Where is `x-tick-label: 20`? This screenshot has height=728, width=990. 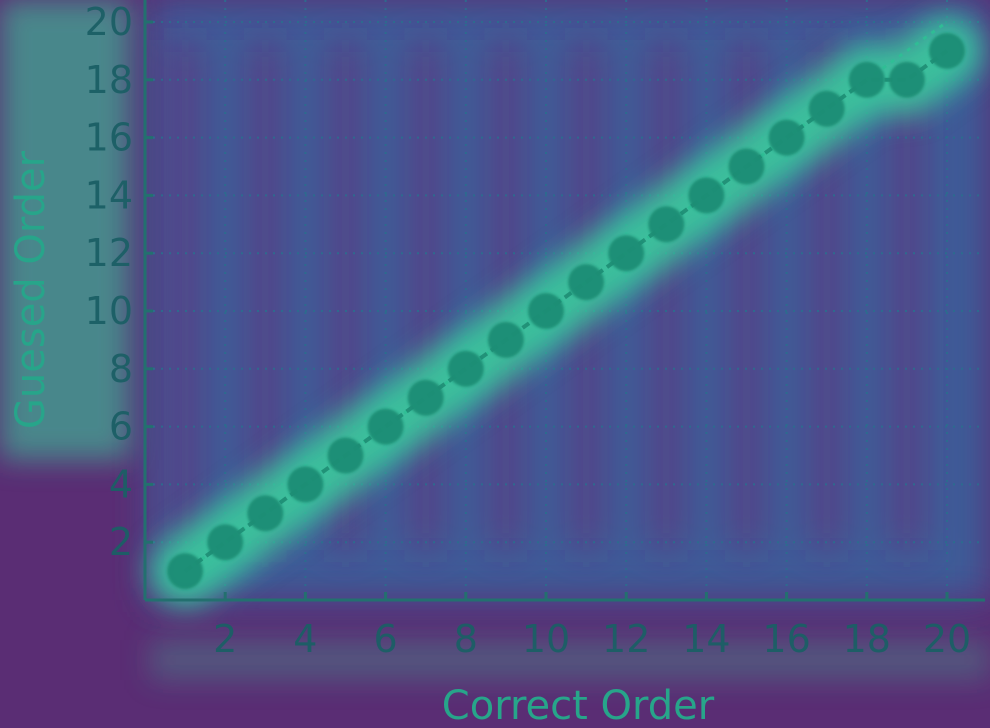 x-tick-label: 20 is located at coordinates (947, 639).